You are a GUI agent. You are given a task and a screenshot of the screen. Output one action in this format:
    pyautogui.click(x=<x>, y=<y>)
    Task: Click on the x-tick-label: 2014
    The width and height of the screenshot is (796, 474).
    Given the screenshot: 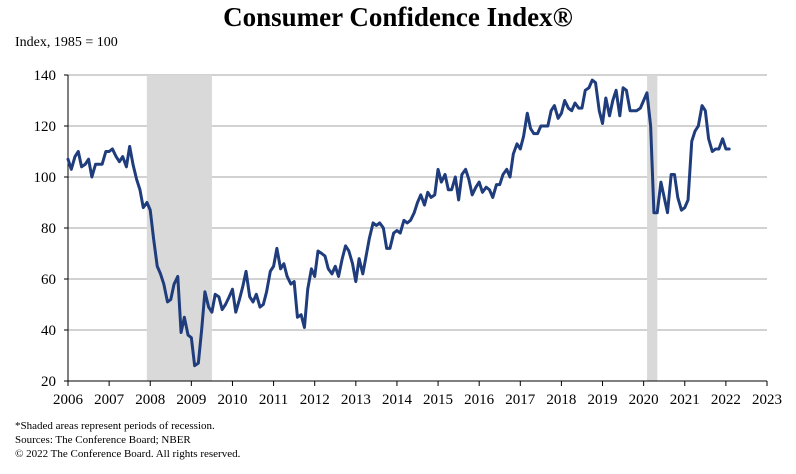 What is the action you would take?
    pyautogui.click(x=397, y=400)
    